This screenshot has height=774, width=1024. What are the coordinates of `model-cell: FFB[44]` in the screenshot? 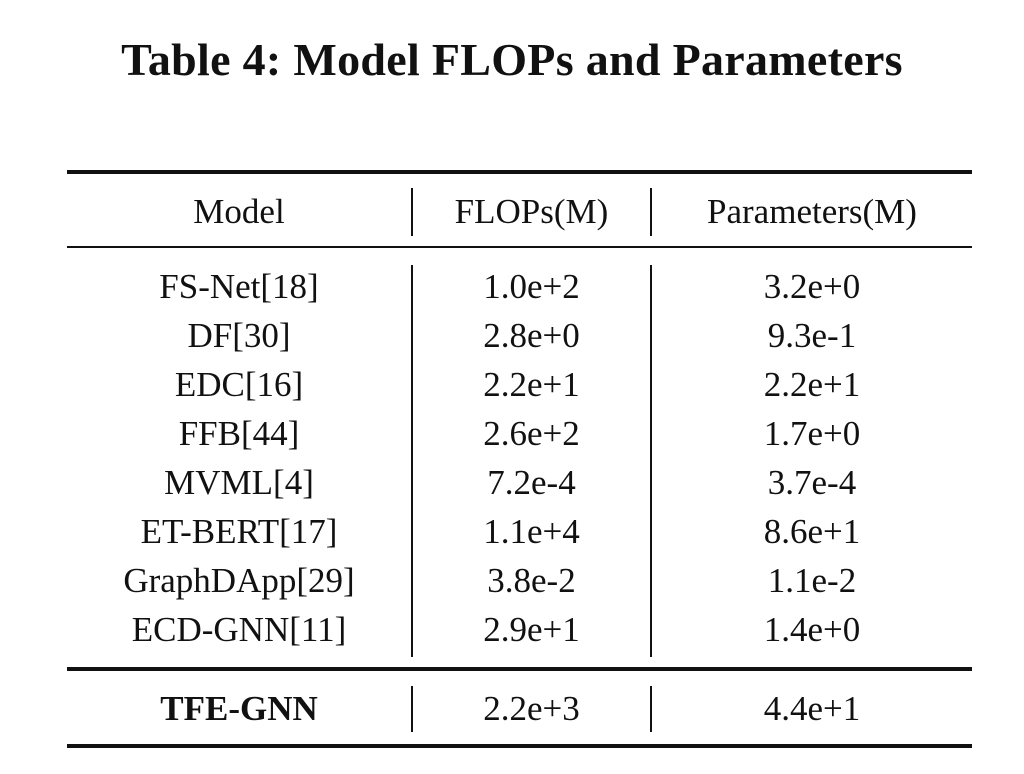 It's located at (239, 433).